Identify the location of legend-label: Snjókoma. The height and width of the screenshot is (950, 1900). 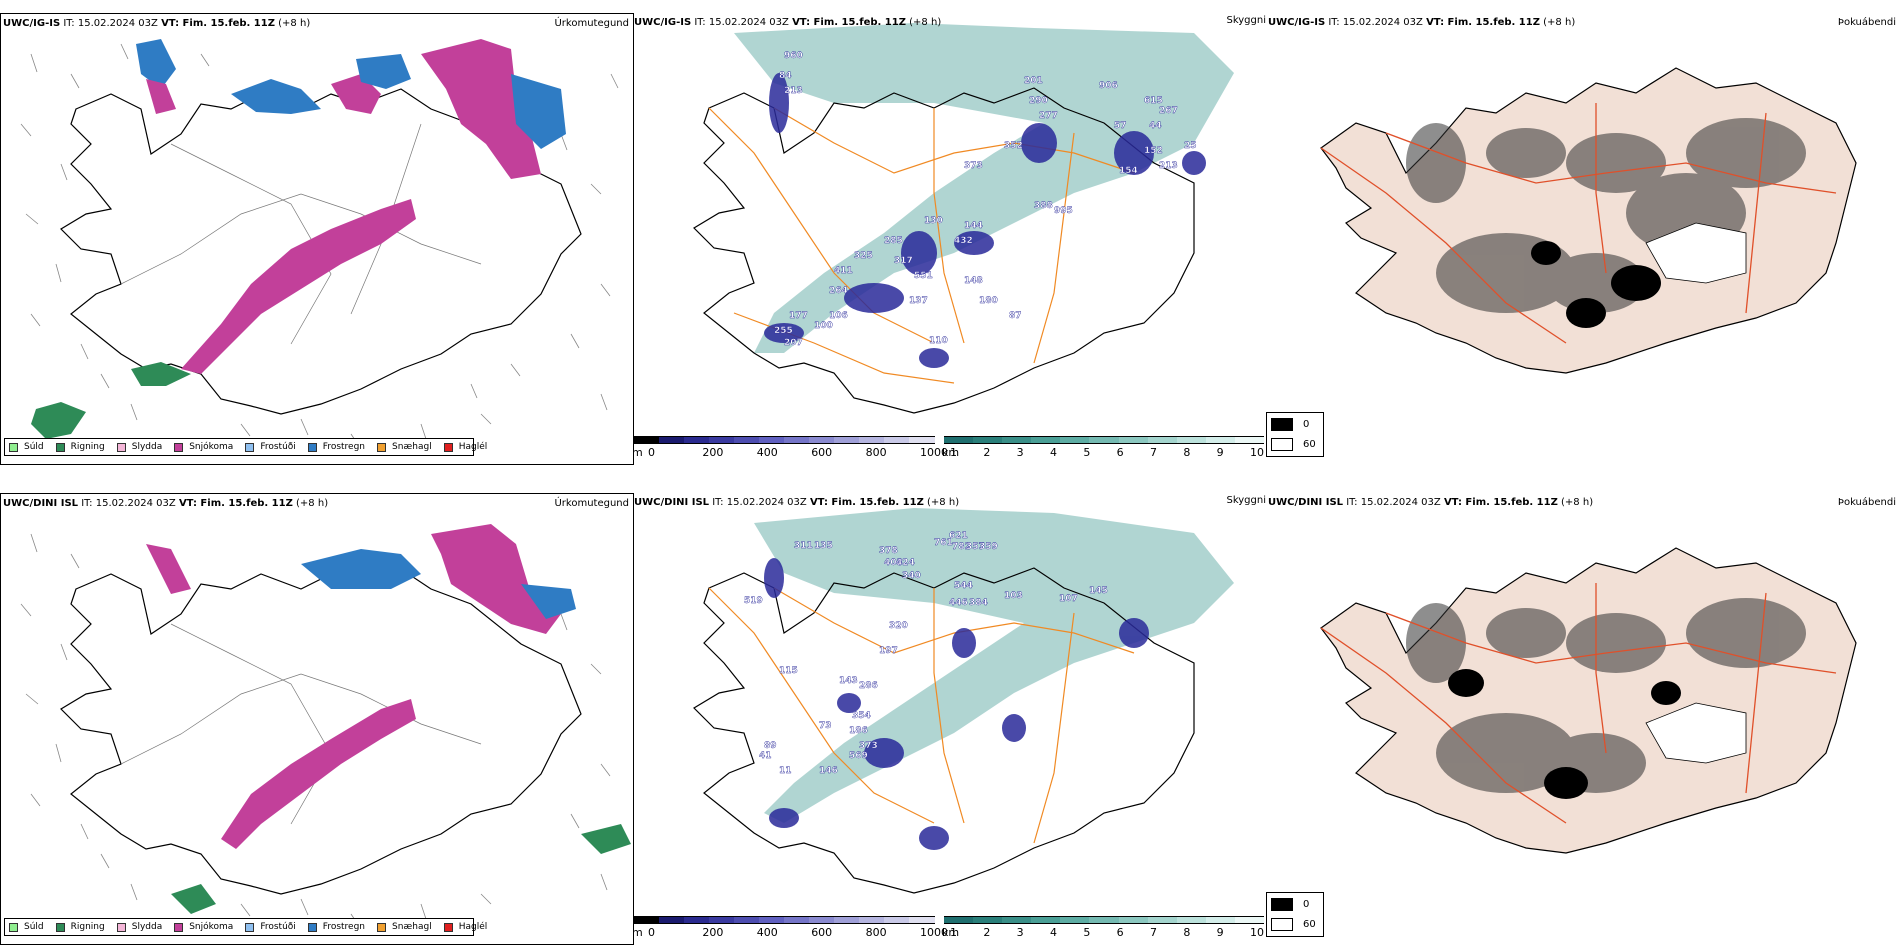
(211, 447).